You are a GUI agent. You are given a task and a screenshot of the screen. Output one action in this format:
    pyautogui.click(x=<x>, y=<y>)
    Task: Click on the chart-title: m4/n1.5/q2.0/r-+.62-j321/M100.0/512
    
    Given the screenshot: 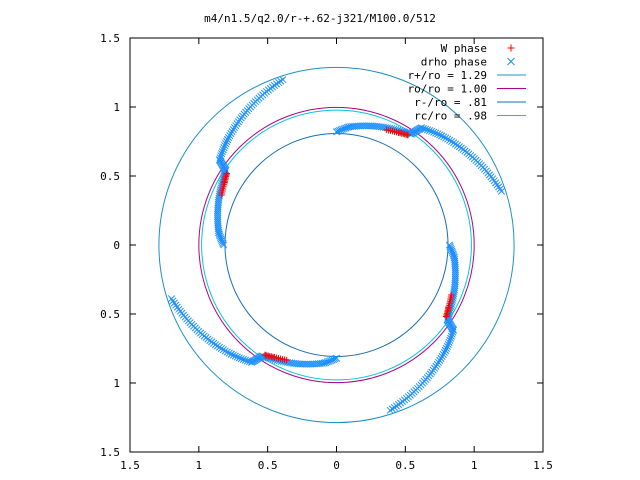 What is the action you would take?
    pyautogui.click(x=320, y=18)
    